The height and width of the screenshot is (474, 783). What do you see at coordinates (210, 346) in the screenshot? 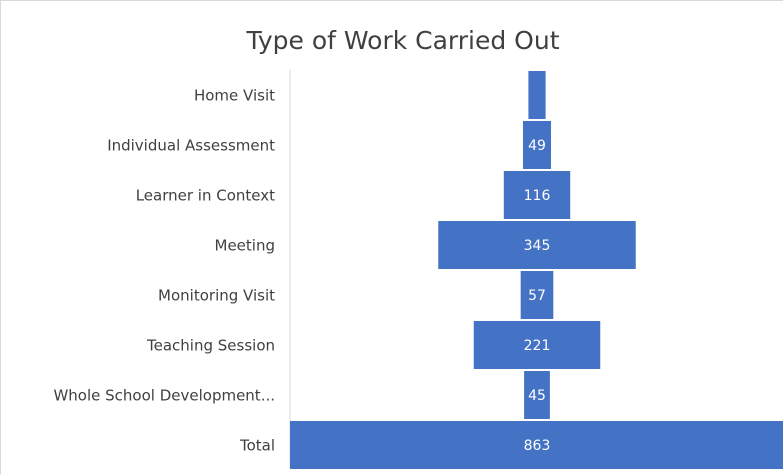
I see `category-label: Teaching Session` at bounding box center [210, 346].